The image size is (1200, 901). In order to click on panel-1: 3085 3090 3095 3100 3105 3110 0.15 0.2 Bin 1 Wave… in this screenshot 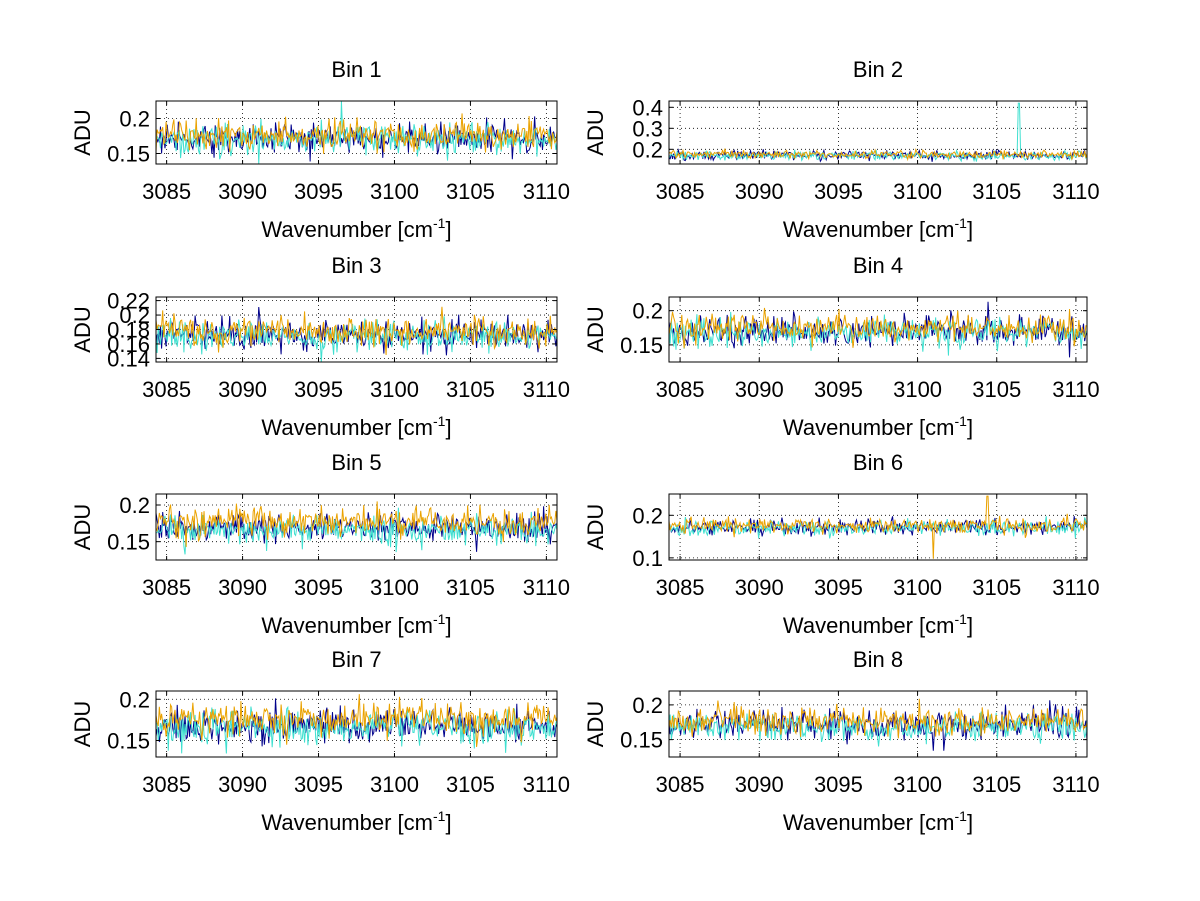, I will do `click(320, 149)`.